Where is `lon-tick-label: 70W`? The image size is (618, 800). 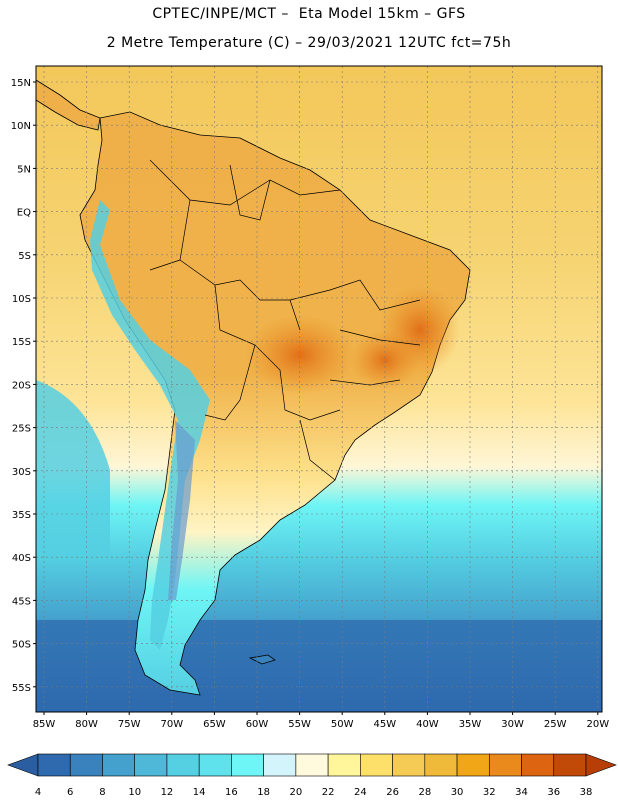
lon-tick-label: 70W is located at coordinates (171, 724).